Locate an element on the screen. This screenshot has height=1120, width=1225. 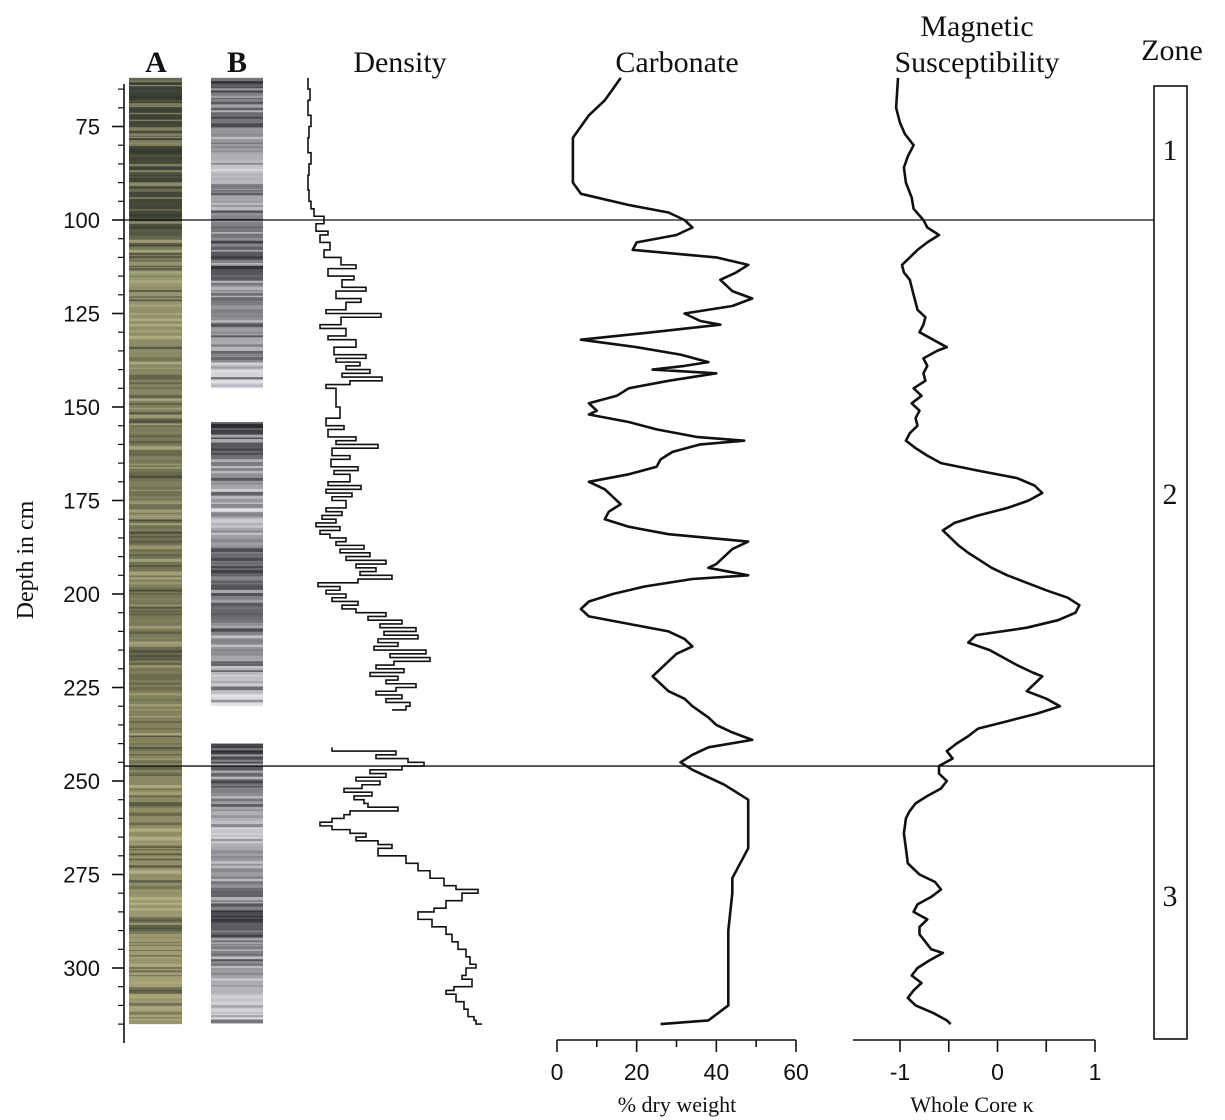
carbonate-tick-label: 0 is located at coordinates (557, 1072).